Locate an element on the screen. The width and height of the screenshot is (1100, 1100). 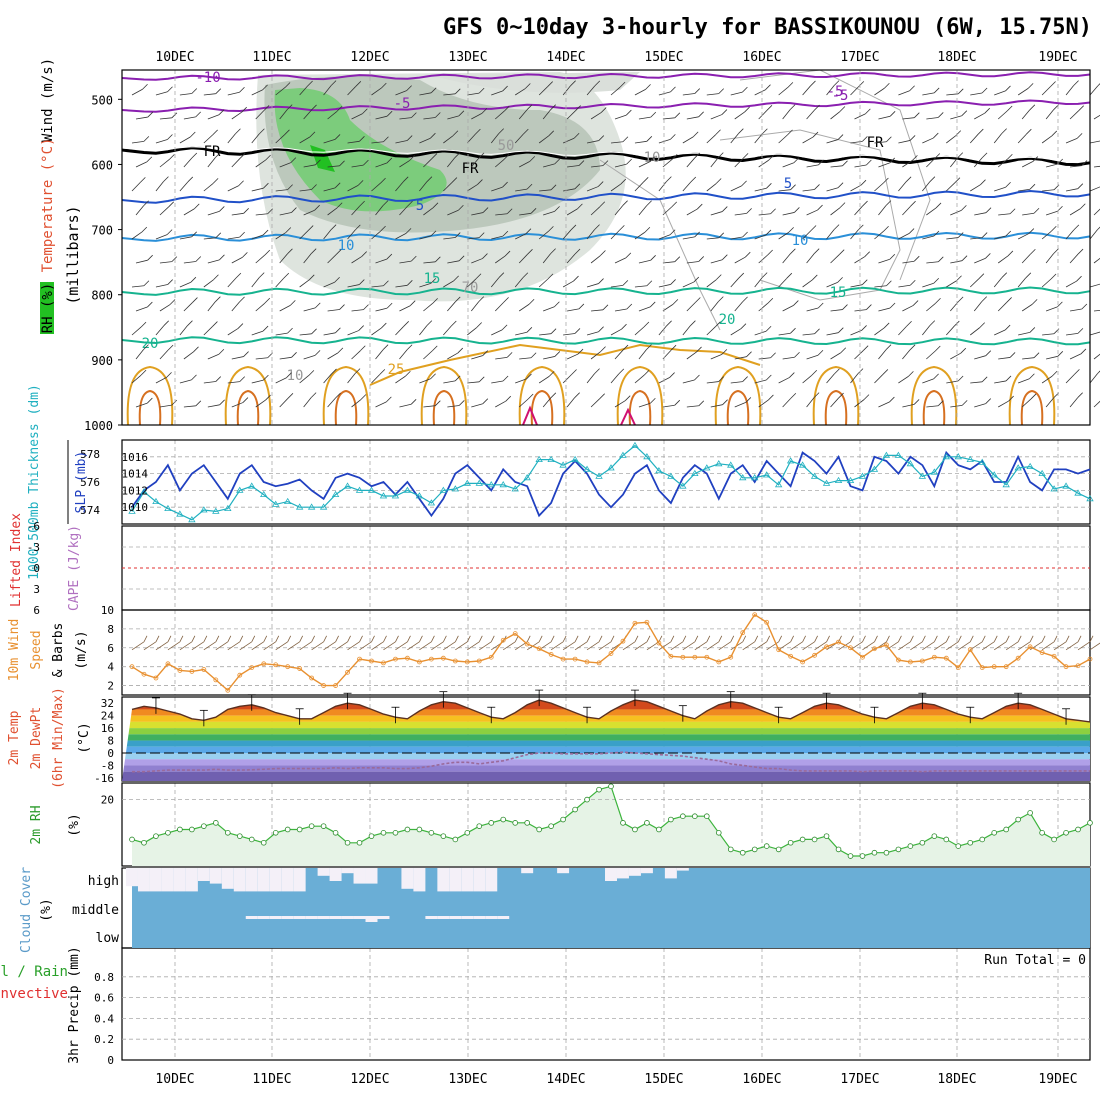
date-label-bottom: 16DEC is located at coordinates (761, 1079).